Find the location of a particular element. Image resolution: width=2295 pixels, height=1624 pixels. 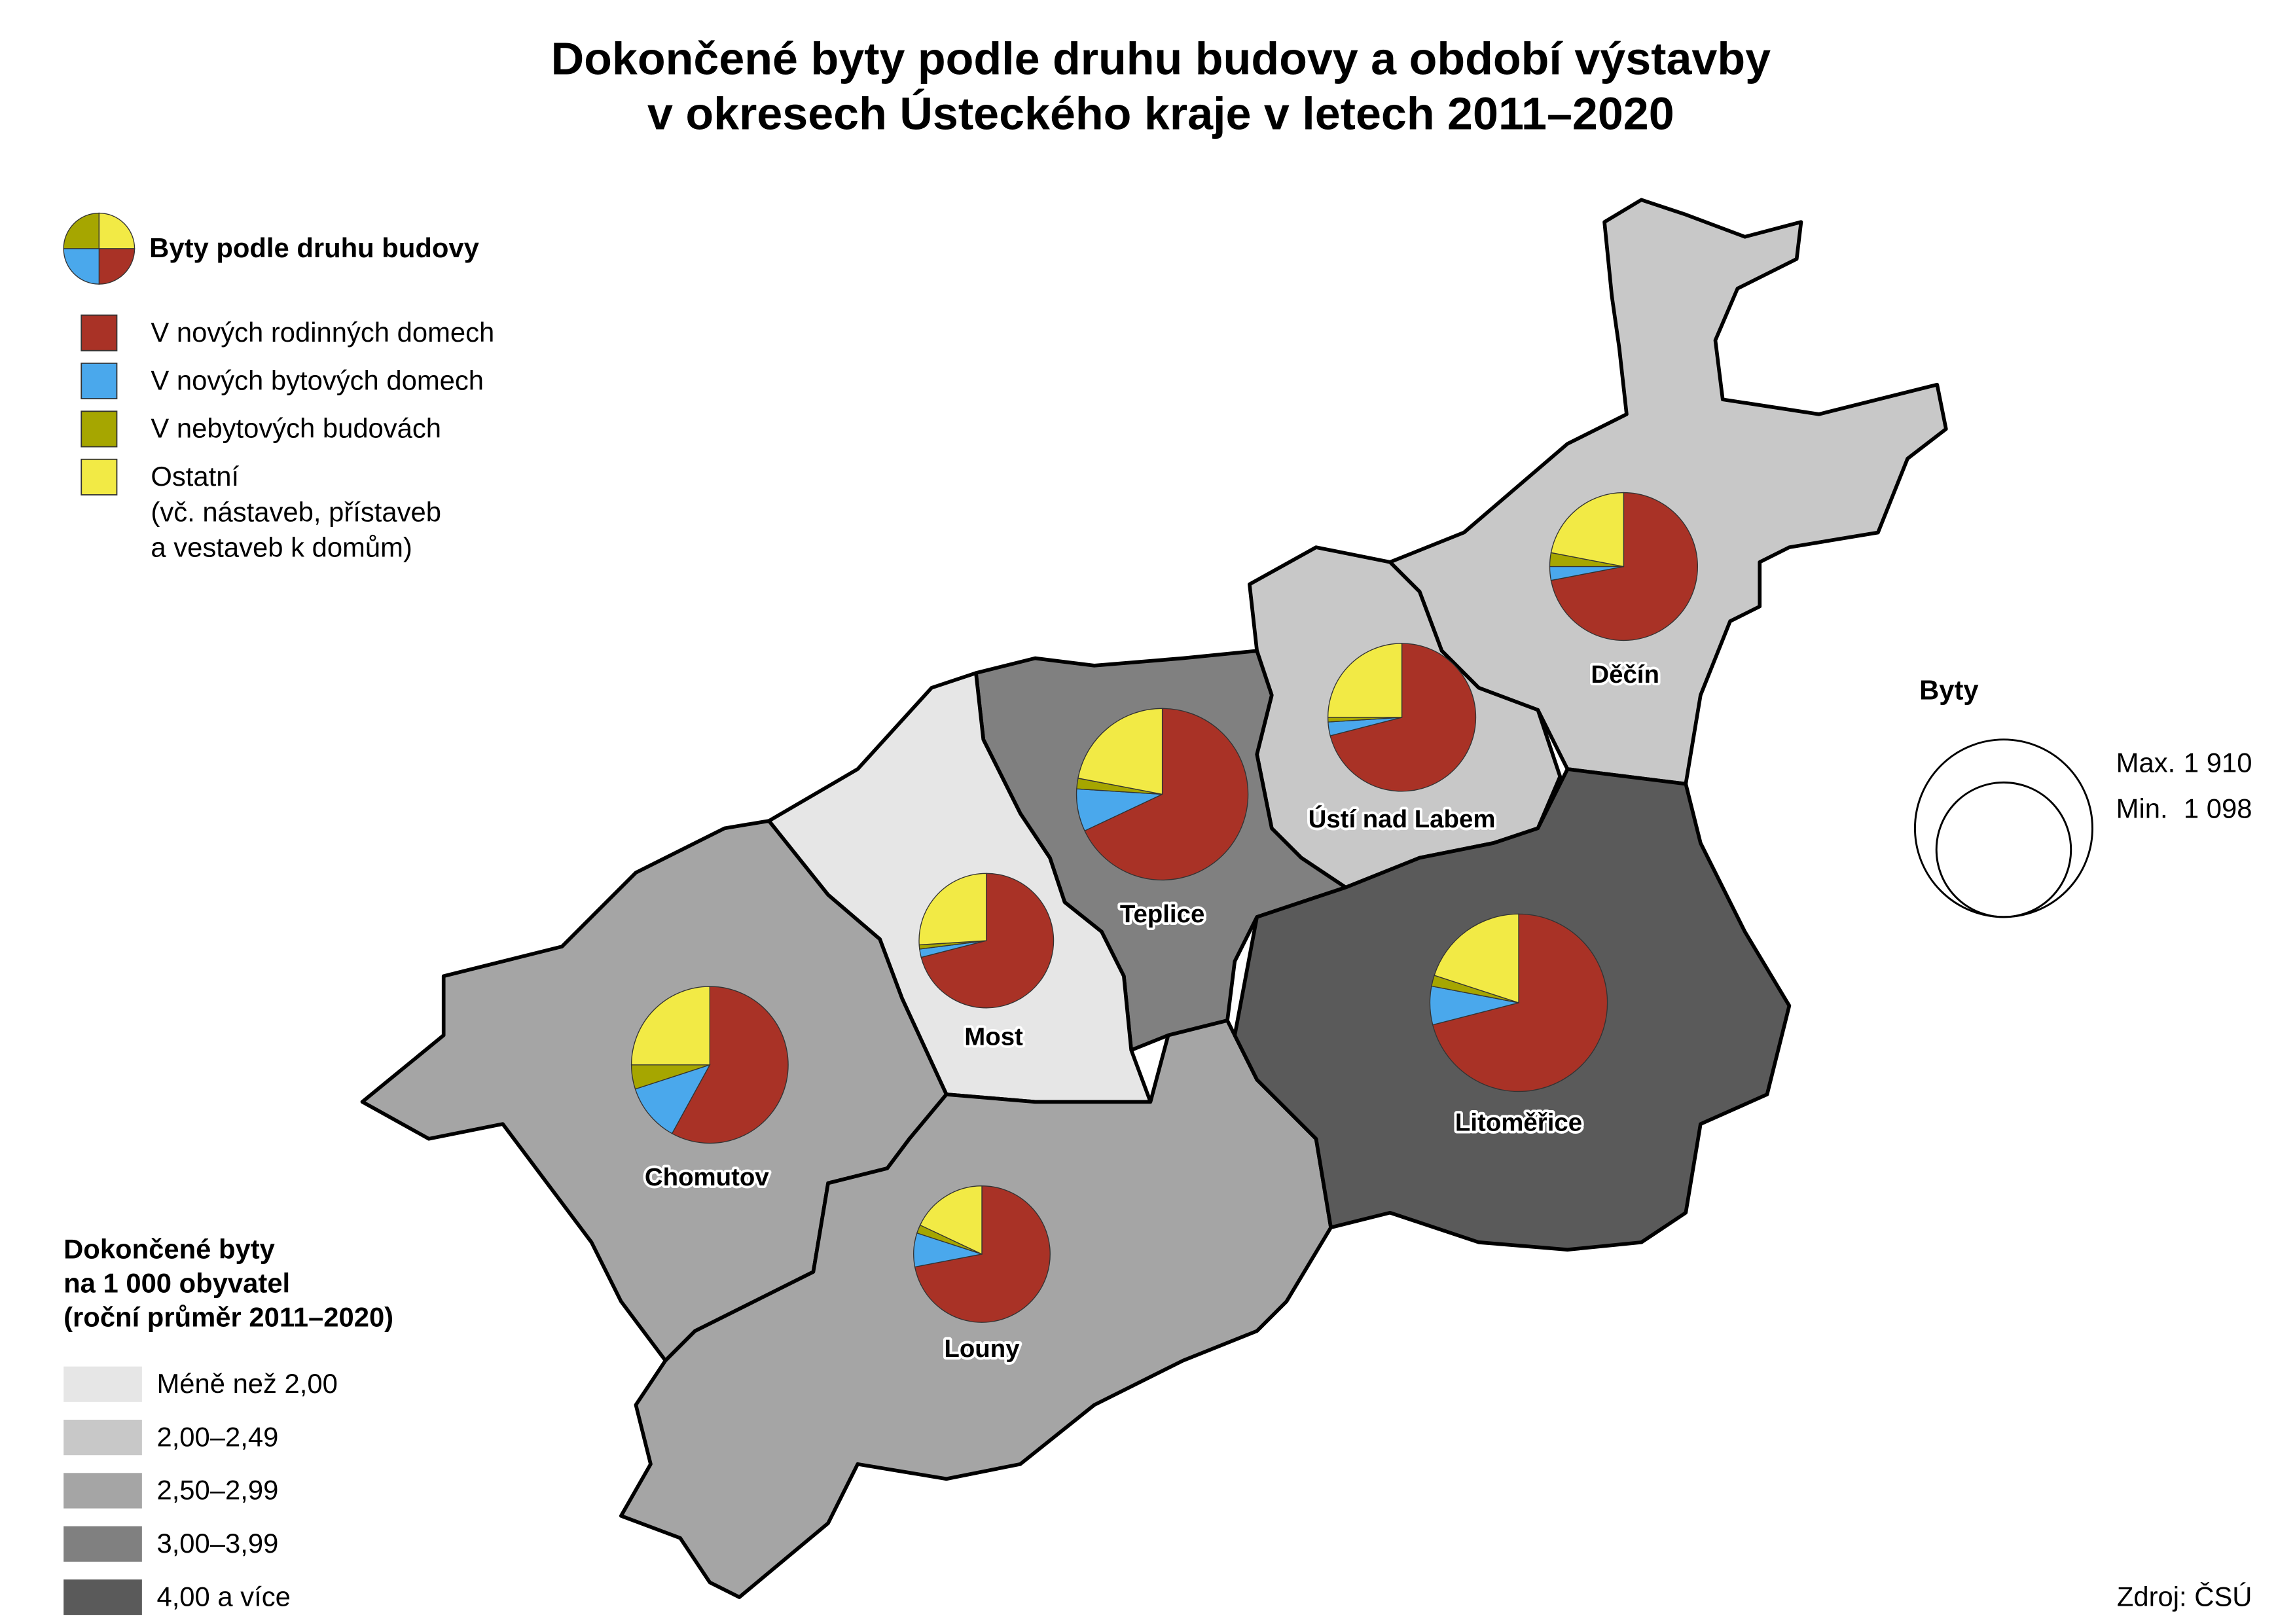

size-legend-value: 1 910 is located at coordinates (2218, 762).